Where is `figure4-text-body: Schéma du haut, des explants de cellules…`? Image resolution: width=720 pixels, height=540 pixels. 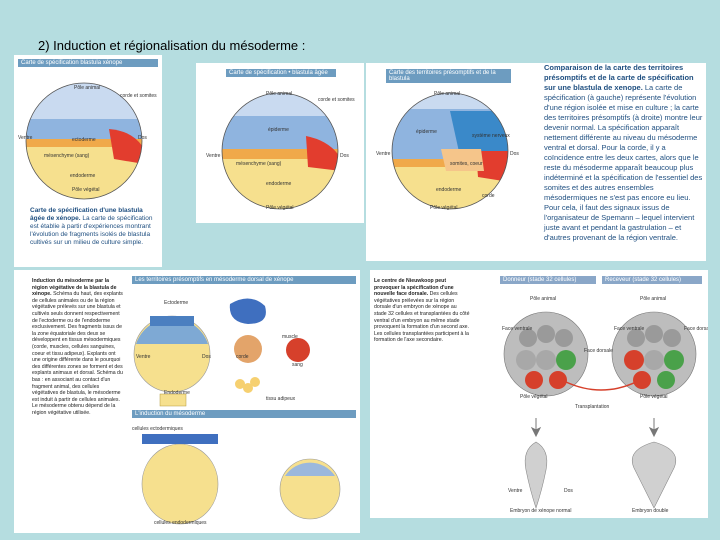
figure4-text-body: Schéma du haut, des explants de cellules… is located at coordinates (77, 353).